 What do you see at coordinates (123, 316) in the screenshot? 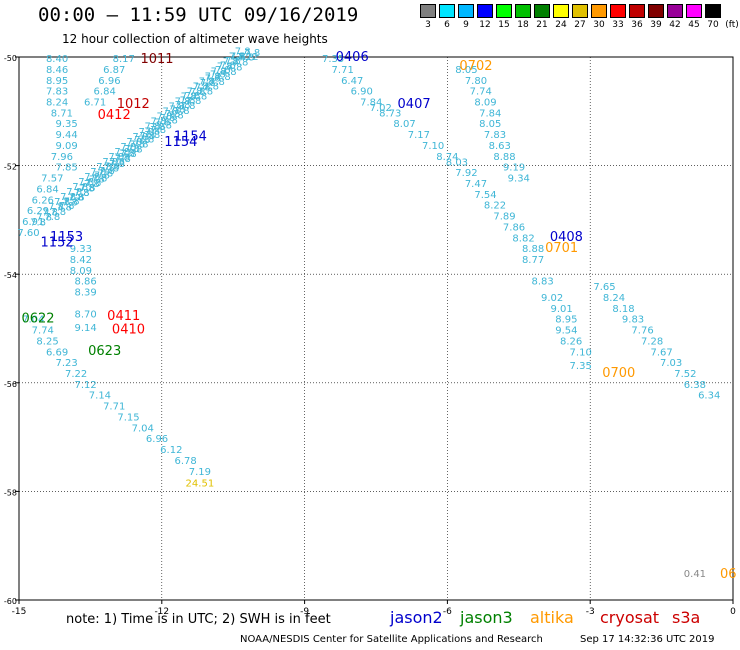
I see `pass-time-label: 0411` at bounding box center [123, 316].